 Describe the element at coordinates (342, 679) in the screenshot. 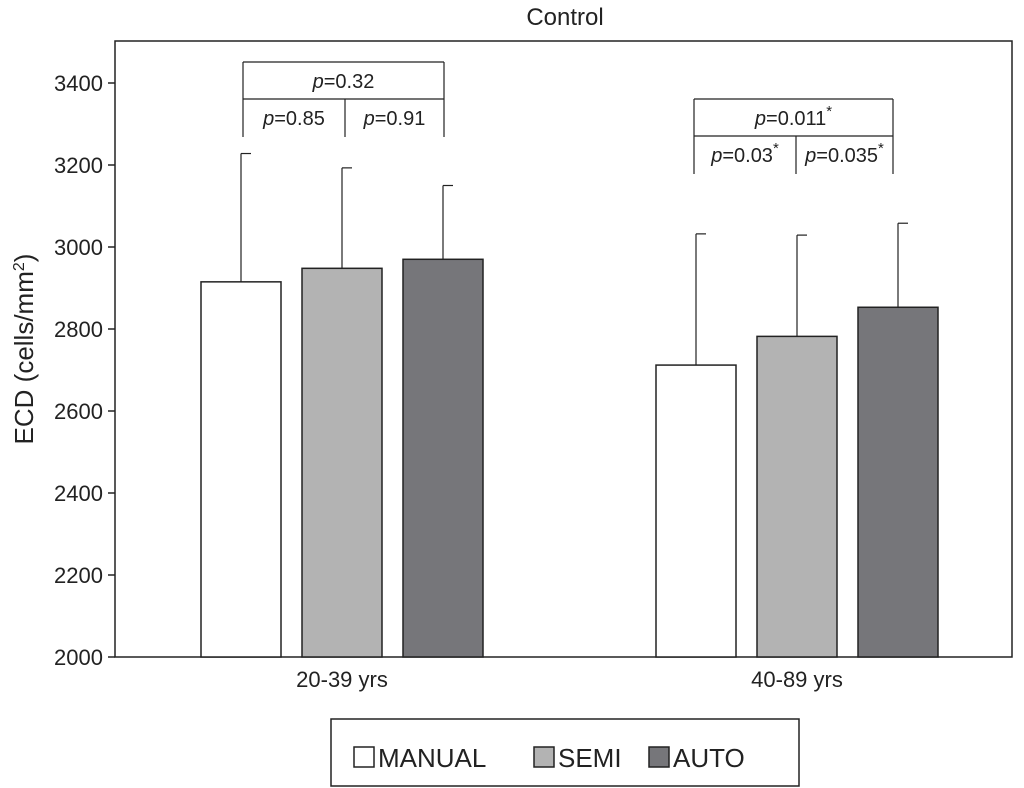

I see `x-tick-label: 20-39 yrs` at that location.